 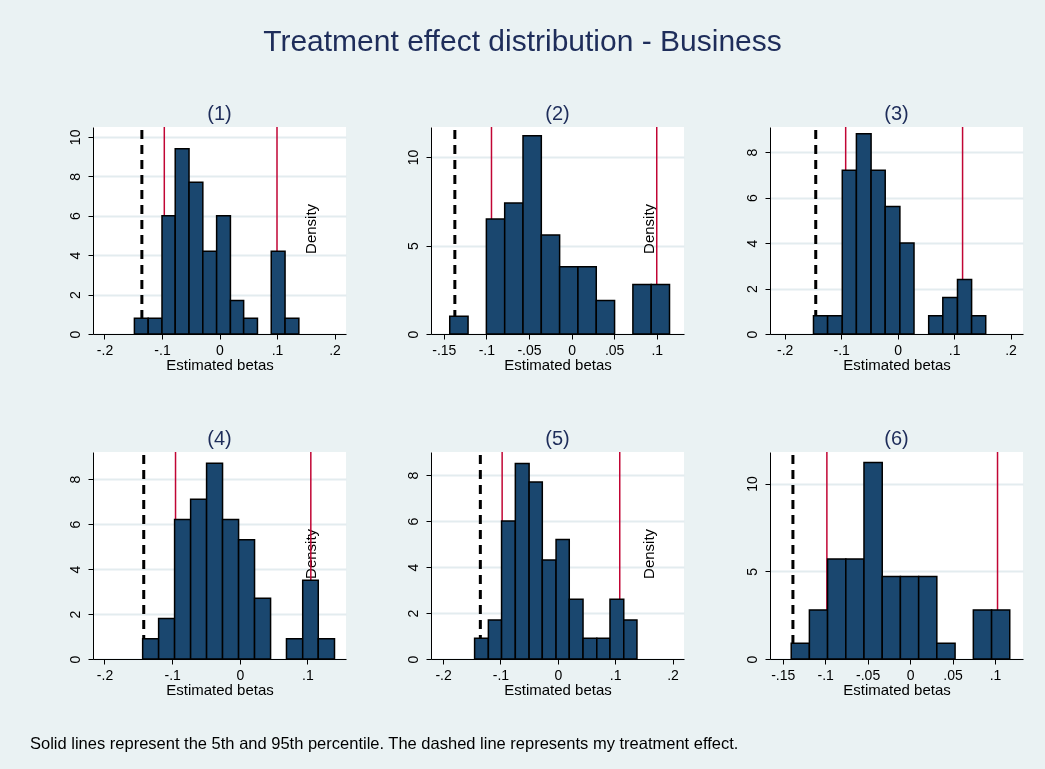 What do you see at coordinates (557, 437) in the screenshot?
I see `chart-title: (5)` at bounding box center [557, 437].